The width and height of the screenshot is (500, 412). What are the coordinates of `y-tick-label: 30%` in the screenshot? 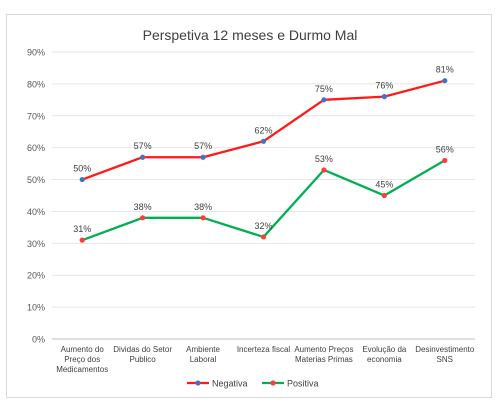 It's located at (36, 244).